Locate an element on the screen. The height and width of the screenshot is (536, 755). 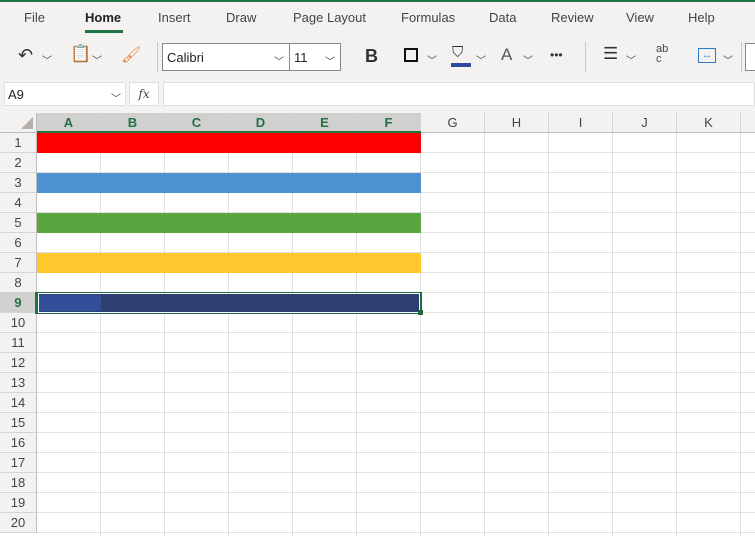
number-format-select is located at coordinates (750, 57).